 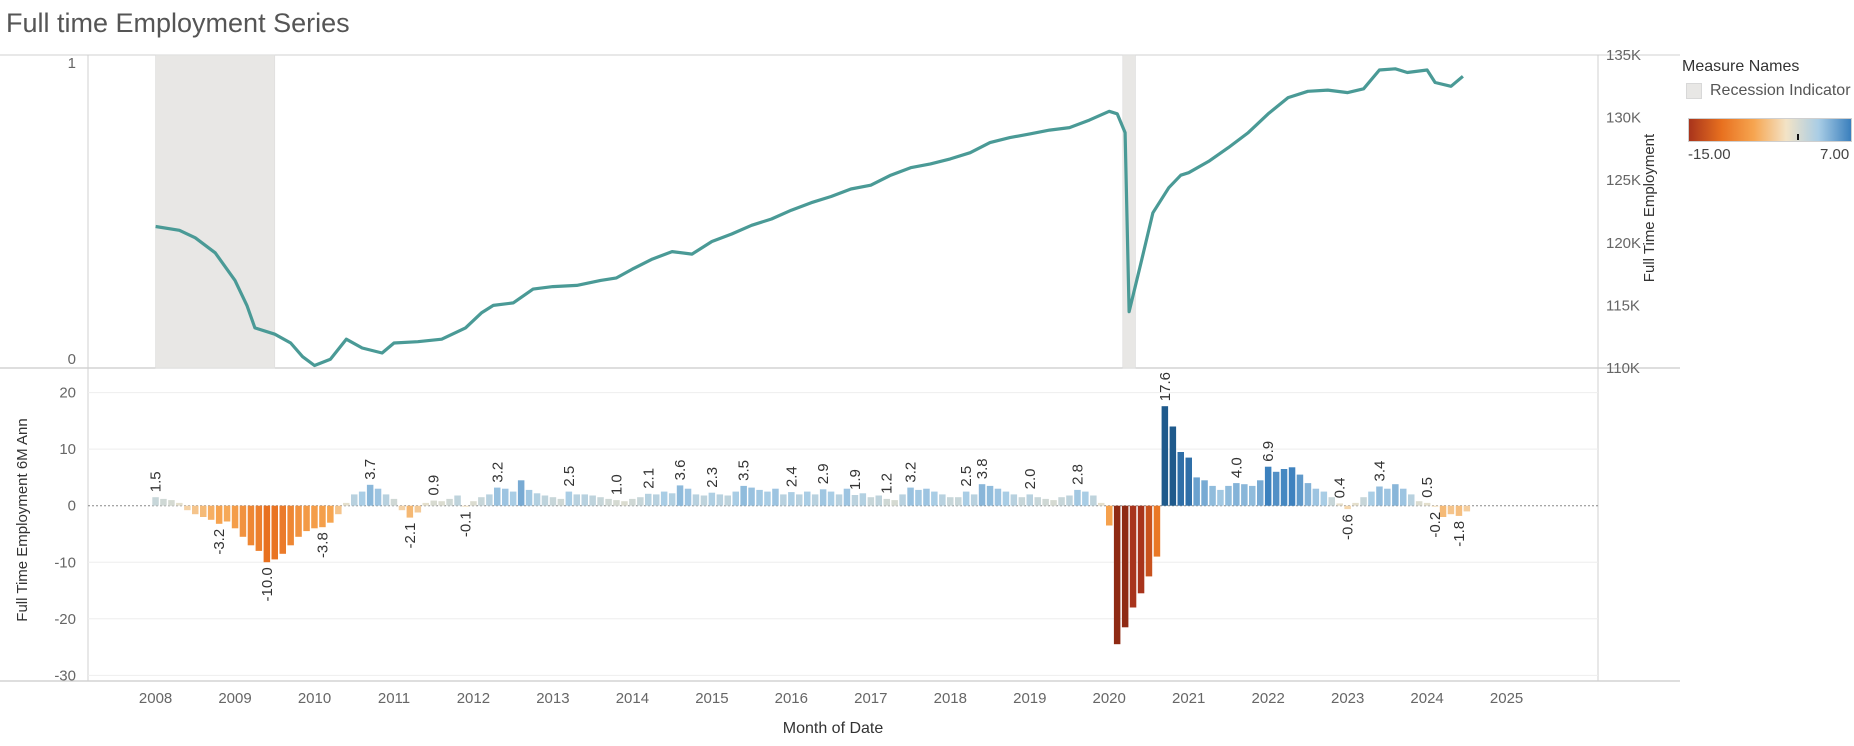 I want to click on bar-label: 2.4, so click(x=791, y=476).